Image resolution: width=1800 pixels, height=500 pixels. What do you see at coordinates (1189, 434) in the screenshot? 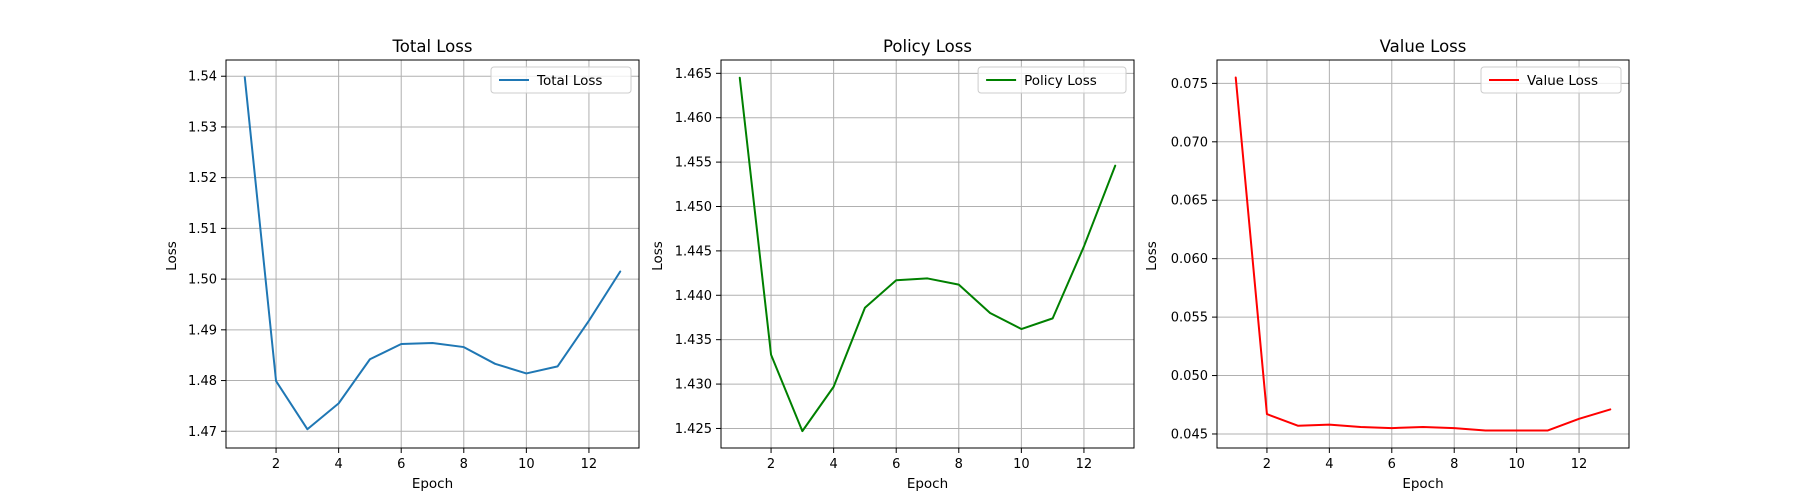
I see `y-tick-label: 0.045` at bounding box center [1189, 434].